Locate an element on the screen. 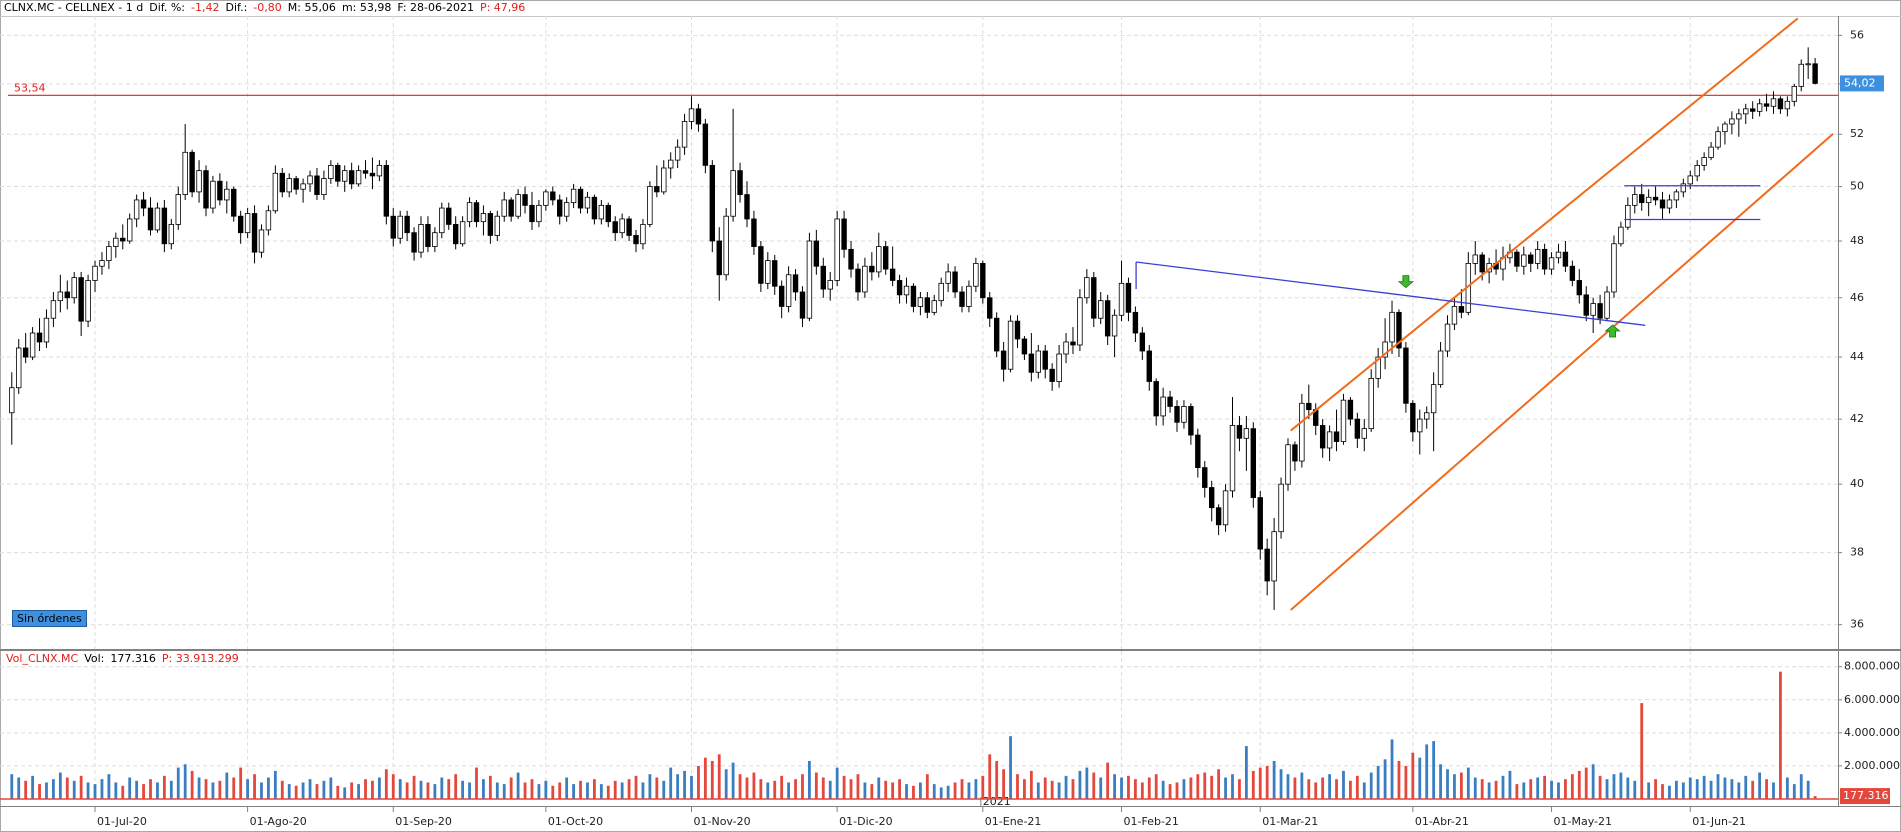 This screenshot has width=1901, height=832. x-tick-label: 01-Sep-20 is located at coordinates (423, 821).